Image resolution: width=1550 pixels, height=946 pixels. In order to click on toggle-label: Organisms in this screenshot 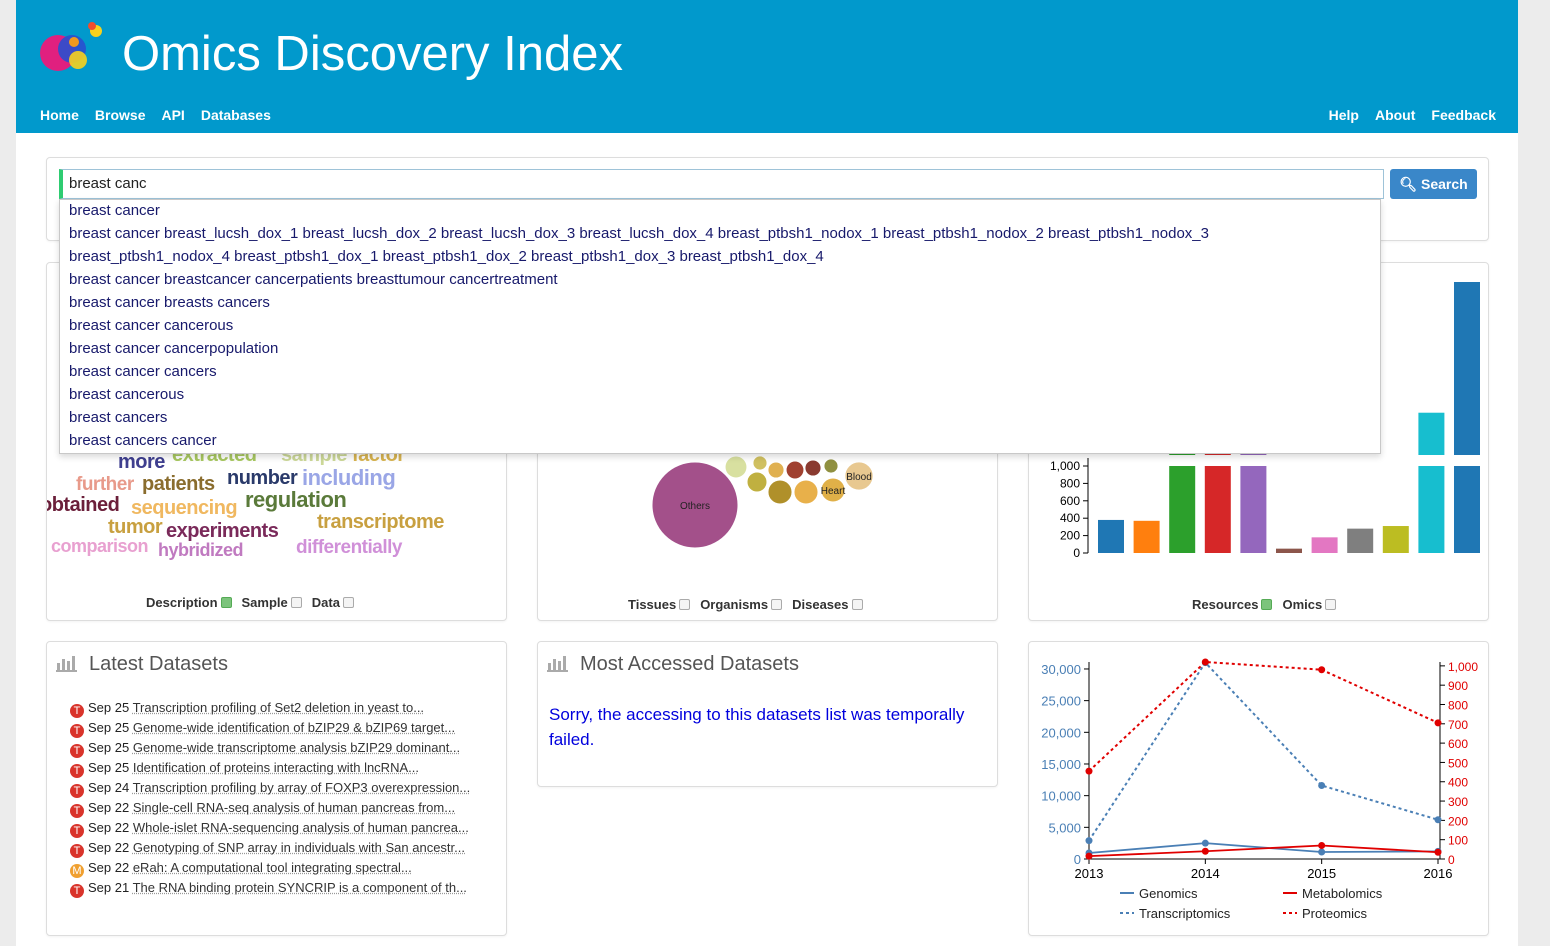, I will do `click(734, 604)`.